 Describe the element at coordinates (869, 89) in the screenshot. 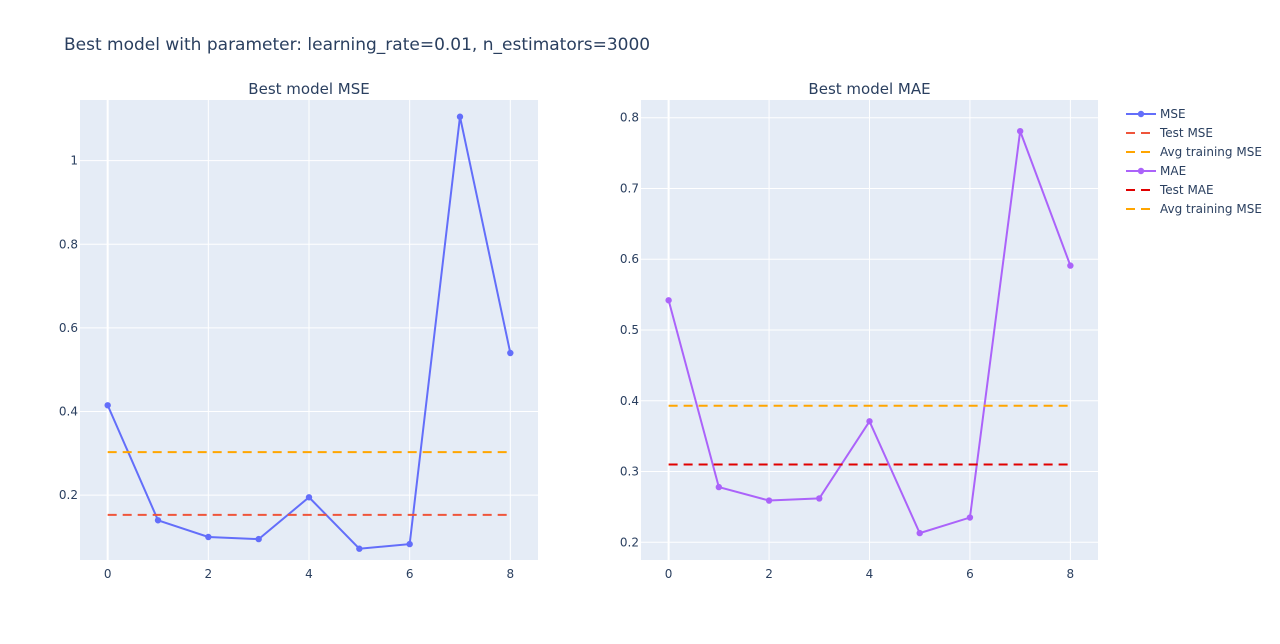

I see `subplot-title: Best model MAE` at that location.